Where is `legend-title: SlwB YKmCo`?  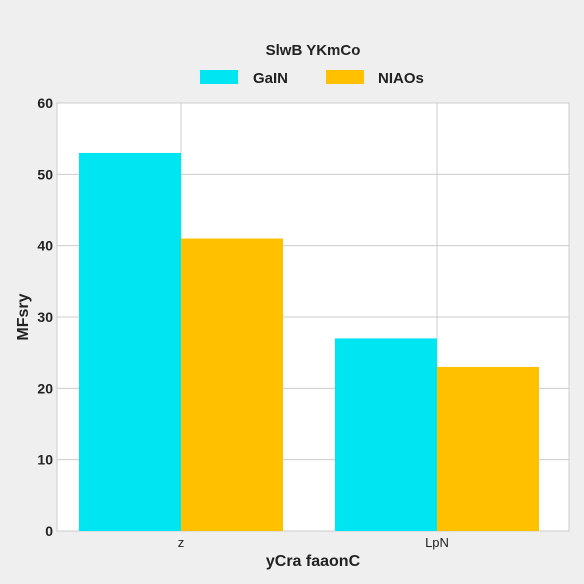 legend-title: SlwB YKmCo is located at coordinates (313, 50).